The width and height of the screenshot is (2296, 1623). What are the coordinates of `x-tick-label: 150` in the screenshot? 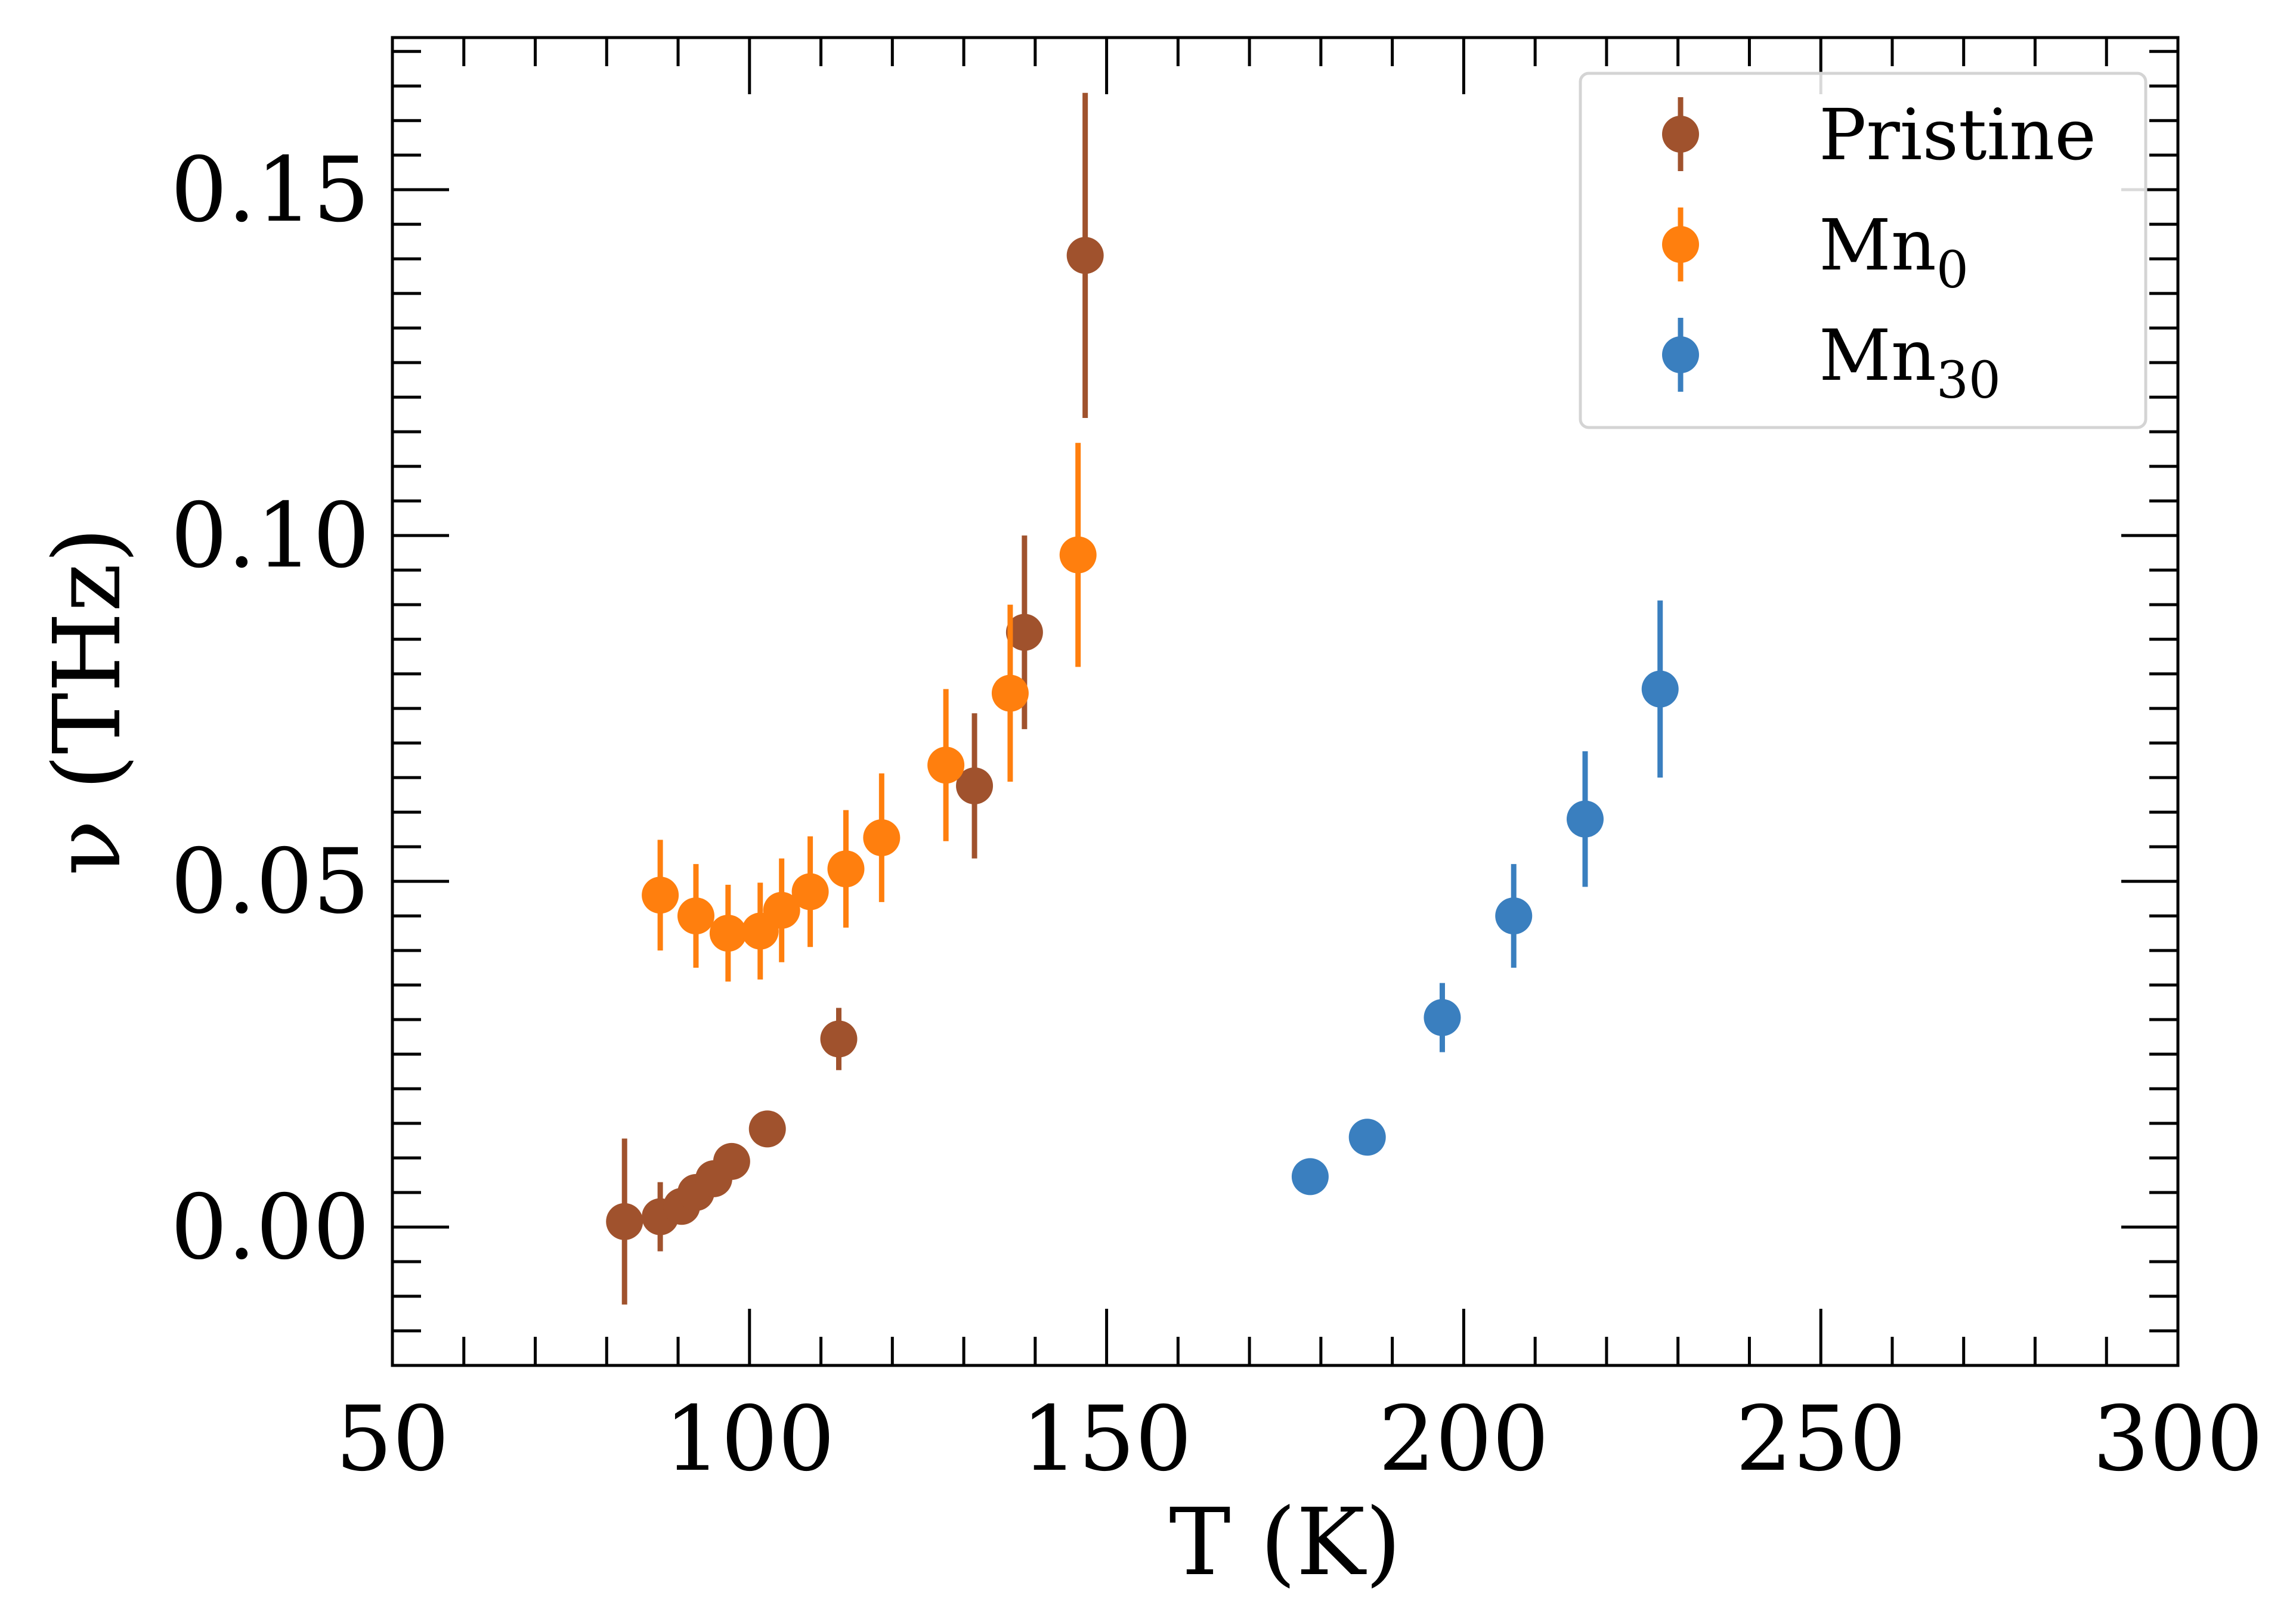 It's located at (1106, 1439).